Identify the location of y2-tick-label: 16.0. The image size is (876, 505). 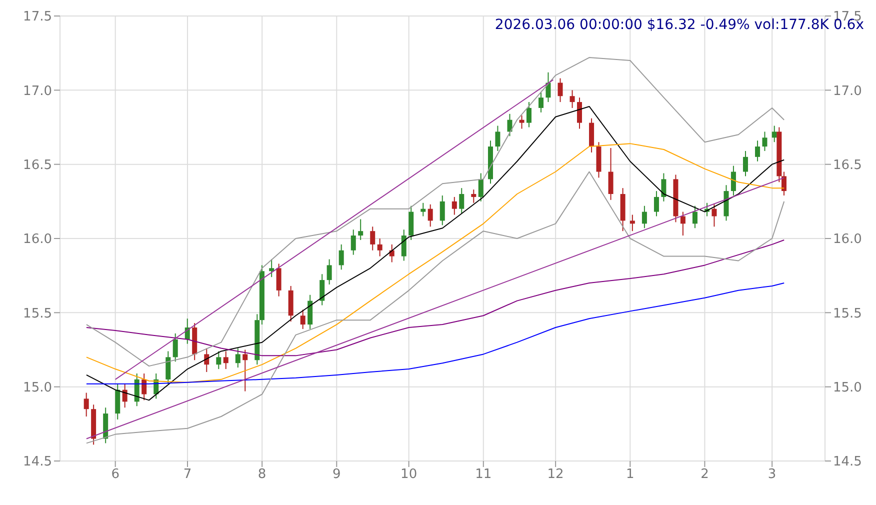
(847, 240).